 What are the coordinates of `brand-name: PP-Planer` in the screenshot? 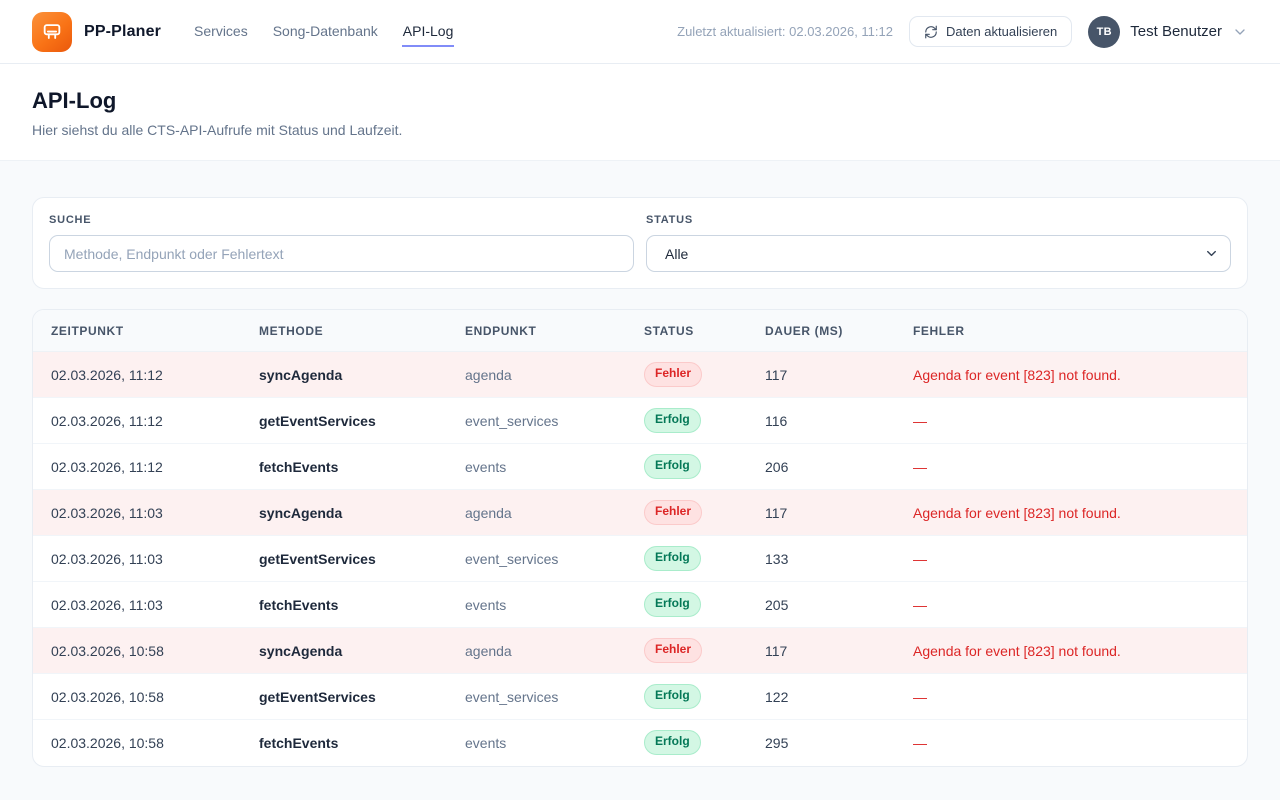 It's located at (123, 31).